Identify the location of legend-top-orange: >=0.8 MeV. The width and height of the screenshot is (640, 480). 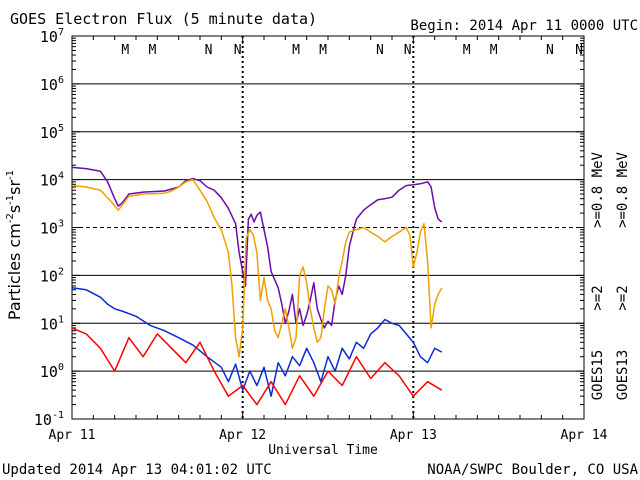
(623, 190).